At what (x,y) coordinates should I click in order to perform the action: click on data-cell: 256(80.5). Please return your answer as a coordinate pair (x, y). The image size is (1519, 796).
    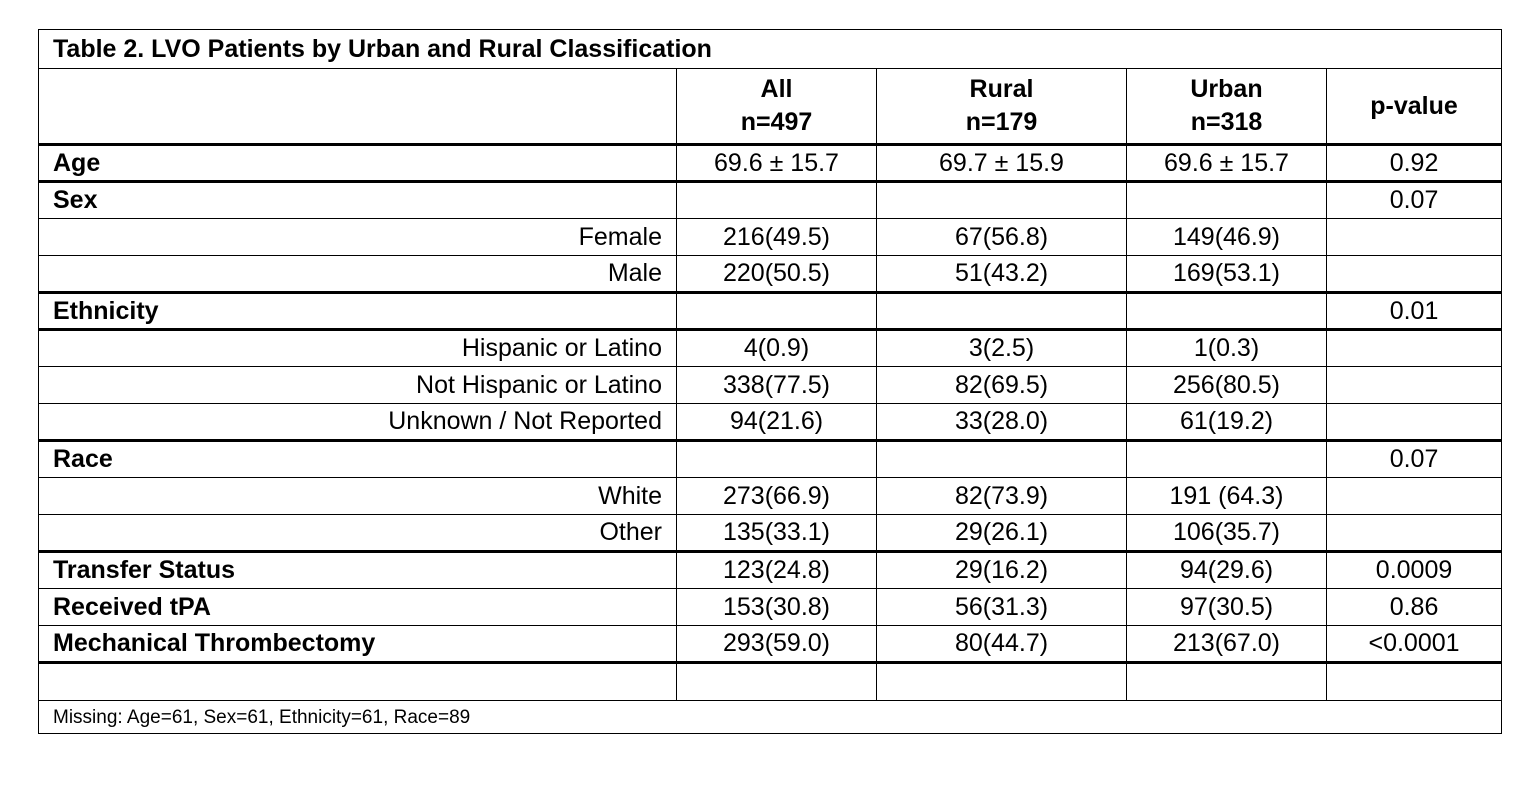
    Looking at the image, I should click on (1226, 385).